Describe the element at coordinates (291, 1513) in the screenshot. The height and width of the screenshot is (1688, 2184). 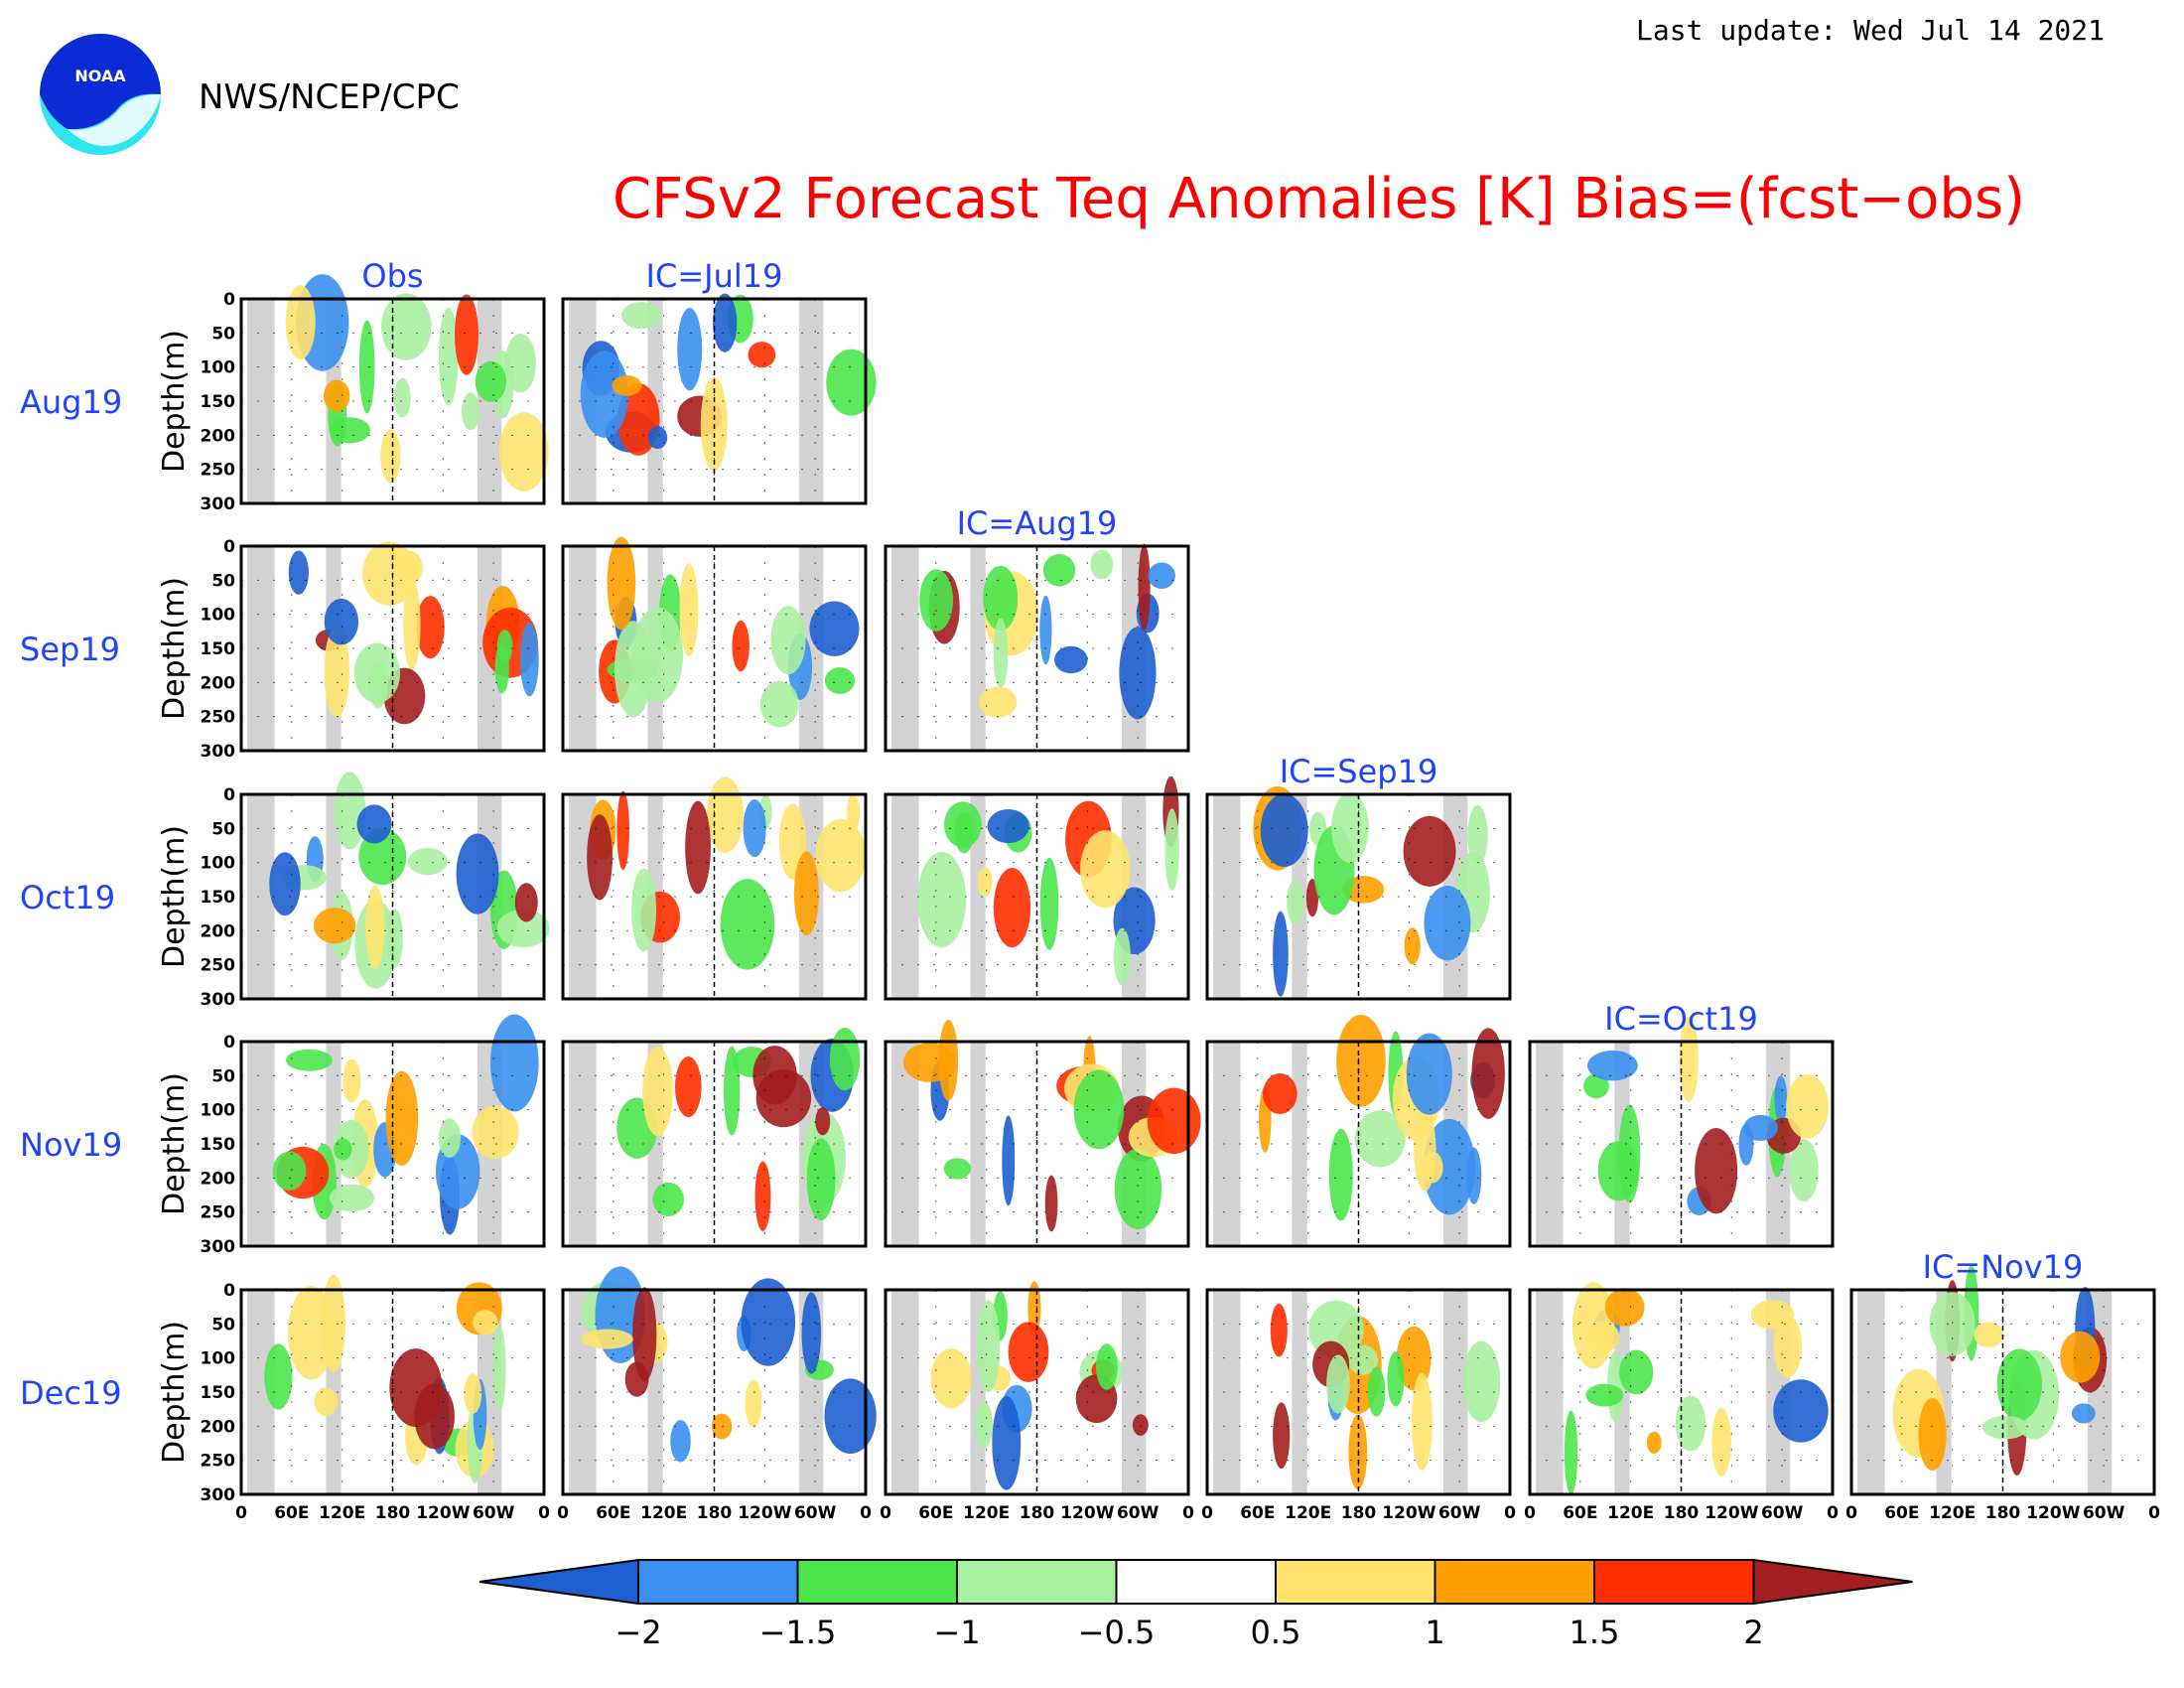
I see `x-tick-label: 60E` at that location.